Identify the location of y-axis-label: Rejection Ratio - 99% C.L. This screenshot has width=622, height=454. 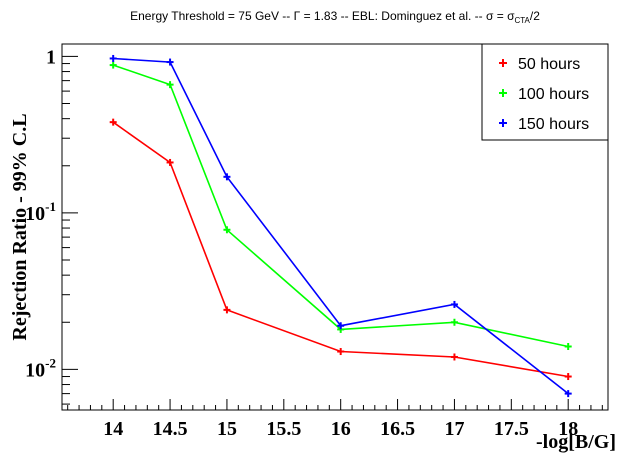
(20, 226).